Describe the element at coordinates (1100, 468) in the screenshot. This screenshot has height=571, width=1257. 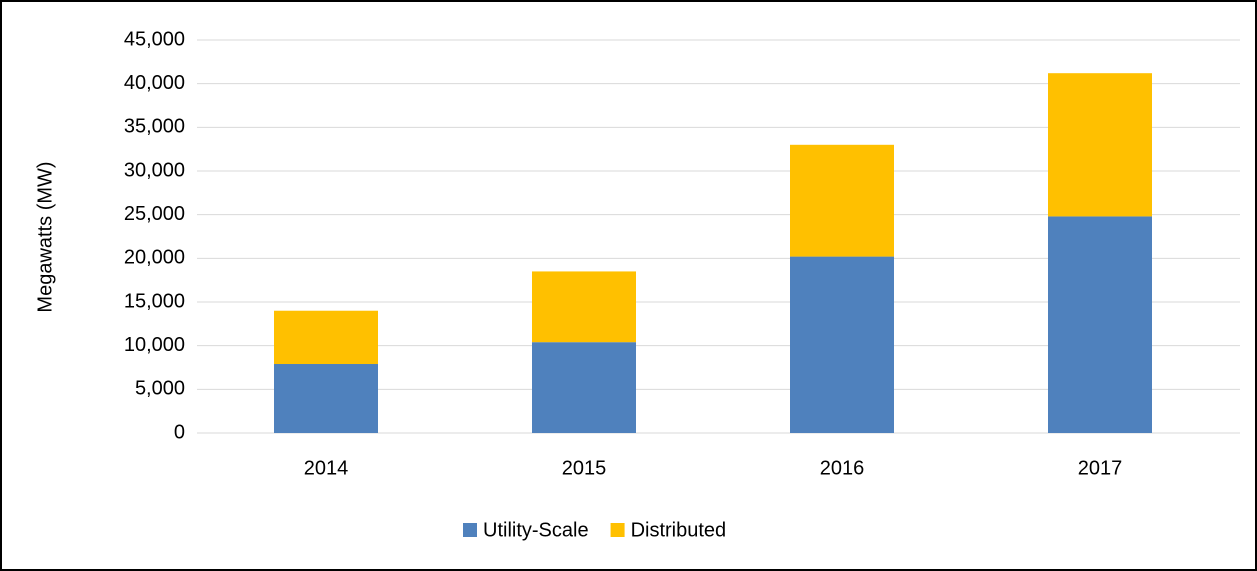
I see `x-tick-label: 2017` at that location.